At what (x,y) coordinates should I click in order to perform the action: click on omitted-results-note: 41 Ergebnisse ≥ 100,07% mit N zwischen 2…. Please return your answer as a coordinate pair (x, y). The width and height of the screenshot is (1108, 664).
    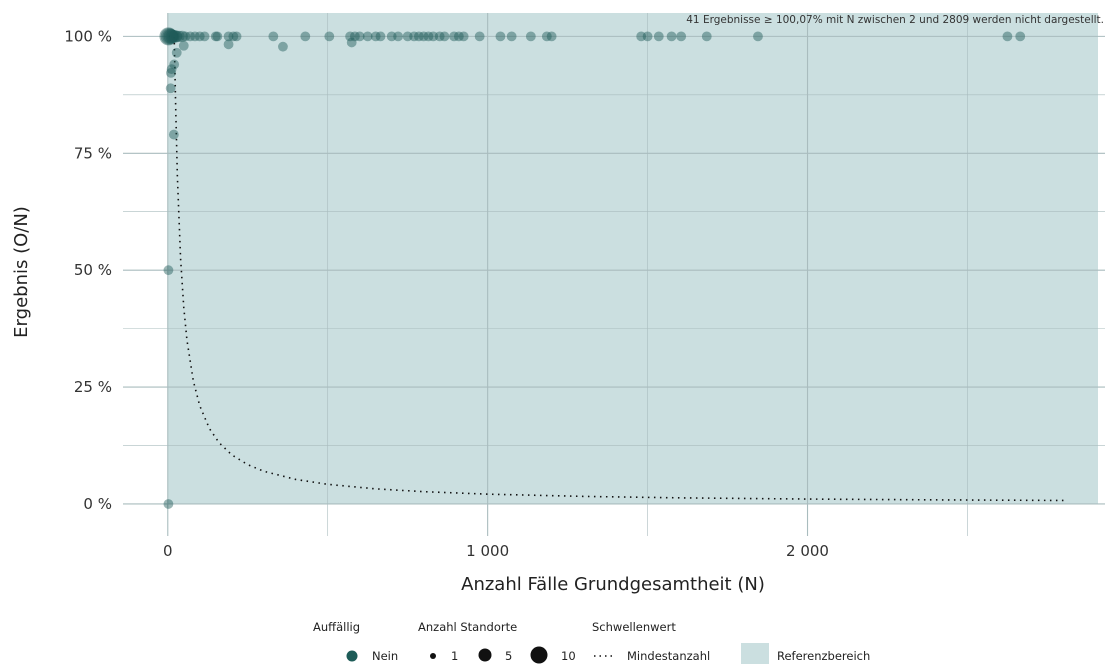
    Looking at the image, I should click on (895, 20).